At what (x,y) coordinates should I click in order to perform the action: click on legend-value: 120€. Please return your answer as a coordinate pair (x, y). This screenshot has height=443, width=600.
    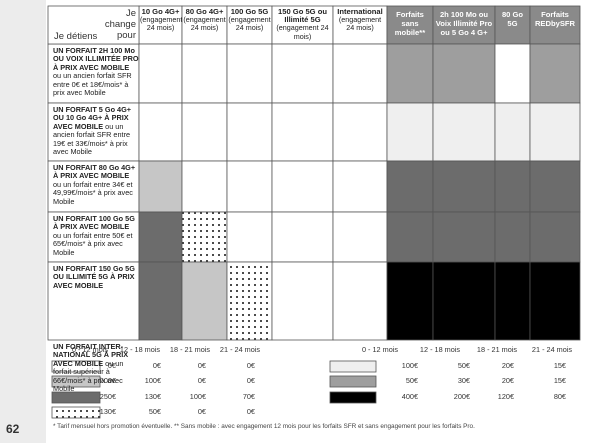
    Looking at the image, I should click on (505, 396).